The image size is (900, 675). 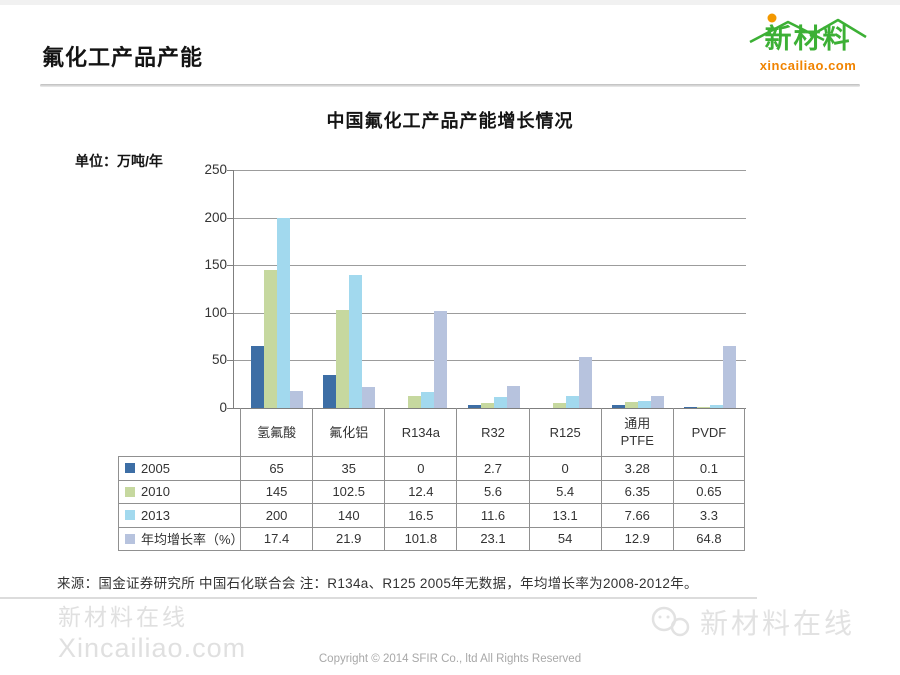 What do you see at coordinates (637, 423) in the screenshot?
I see `category-label-line: 通用` at bounding box center [637, 423].